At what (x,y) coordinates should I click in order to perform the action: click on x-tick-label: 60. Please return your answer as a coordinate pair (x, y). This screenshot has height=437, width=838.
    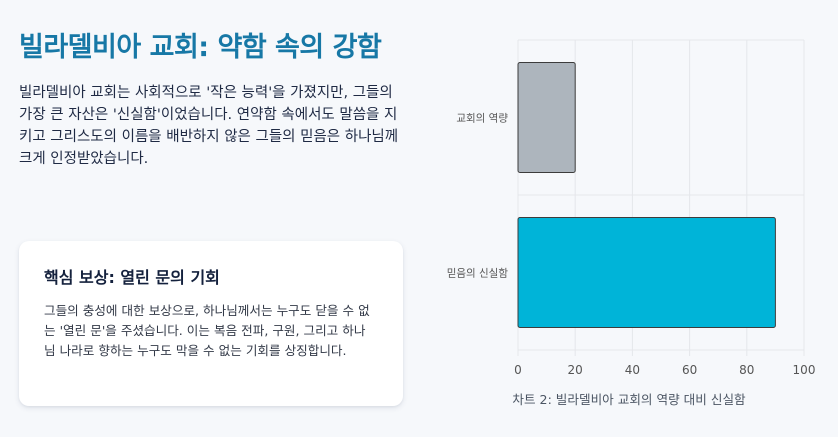
    Looking at the image, I should click on (689, 370).